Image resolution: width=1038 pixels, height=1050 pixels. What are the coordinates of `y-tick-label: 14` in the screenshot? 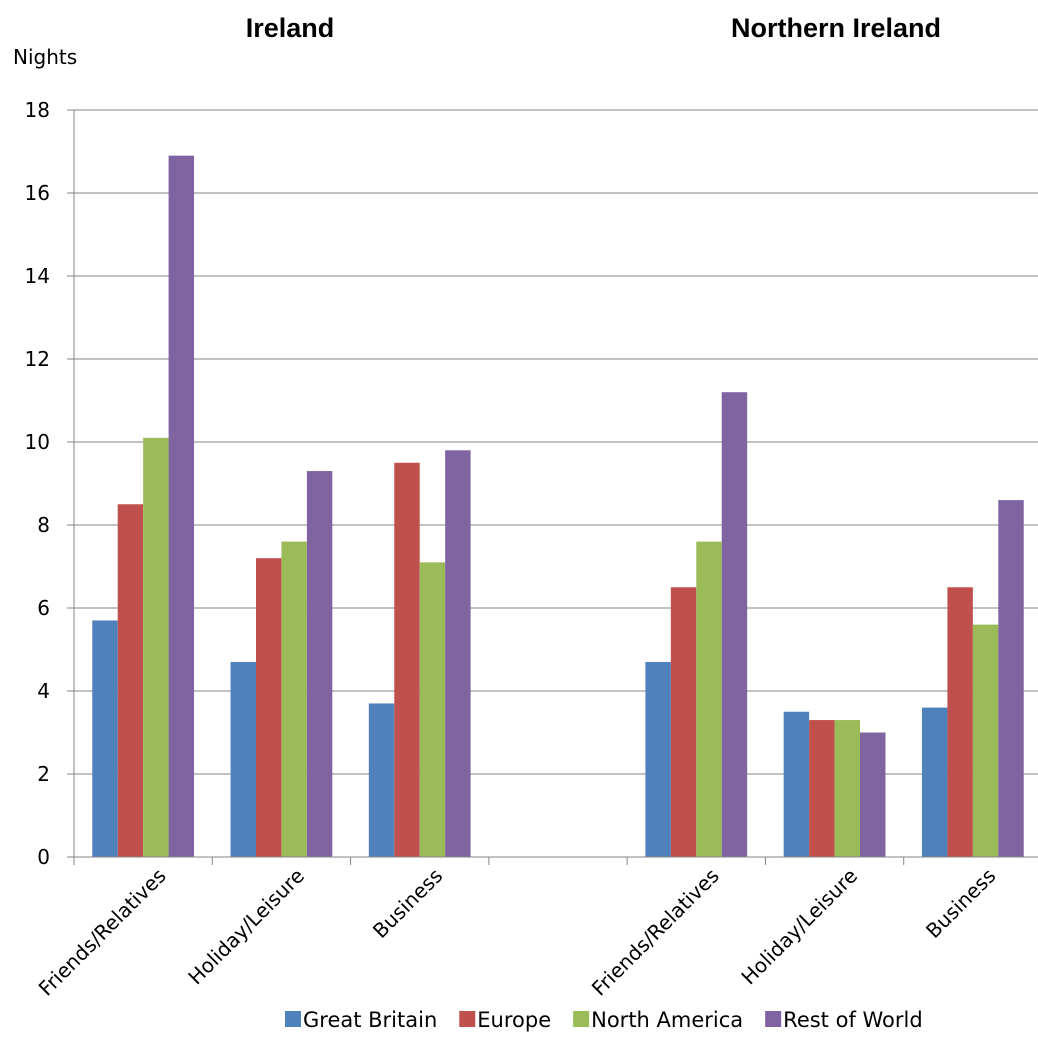 It's located at (37, 276).